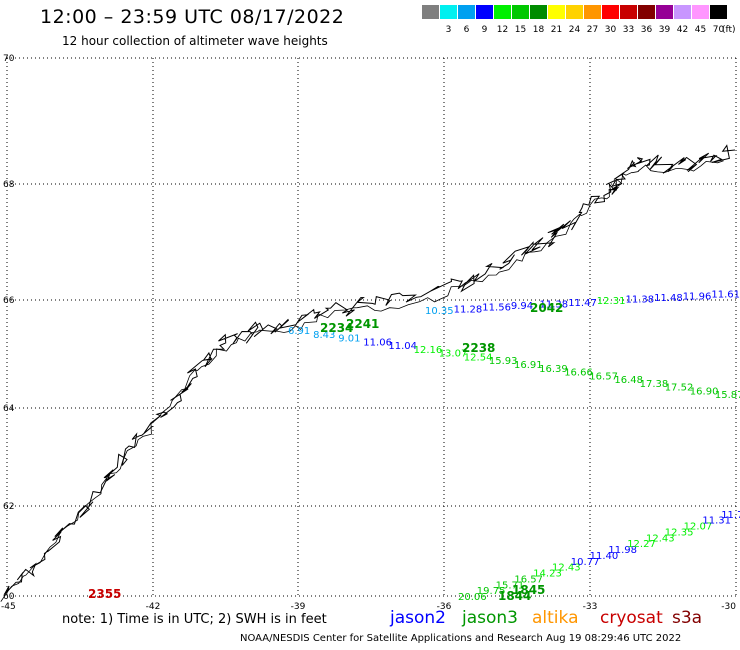  What do you see at coordinates (582, 303) in the screenshot?
I see `wave-height-label: 11.47` at bounding box center [582, 303].